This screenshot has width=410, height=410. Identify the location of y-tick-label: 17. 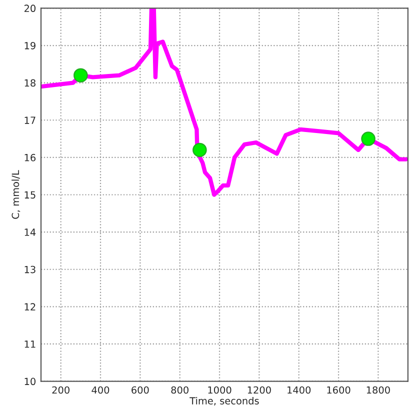
(30, 120).